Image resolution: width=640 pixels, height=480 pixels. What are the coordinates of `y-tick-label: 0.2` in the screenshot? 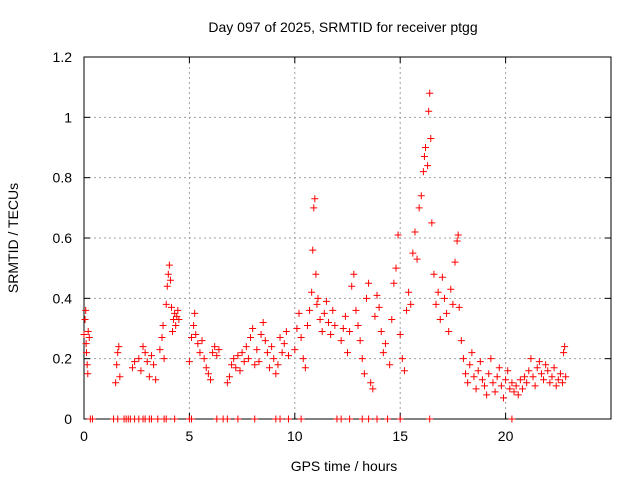 It's located at (63, 359).